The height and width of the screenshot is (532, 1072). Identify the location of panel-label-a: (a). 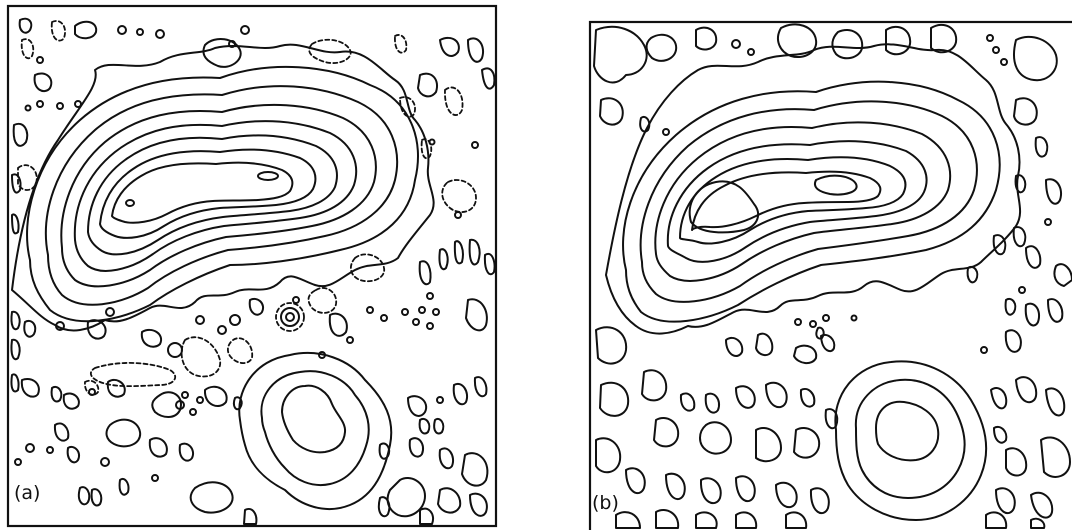
(27, 493).